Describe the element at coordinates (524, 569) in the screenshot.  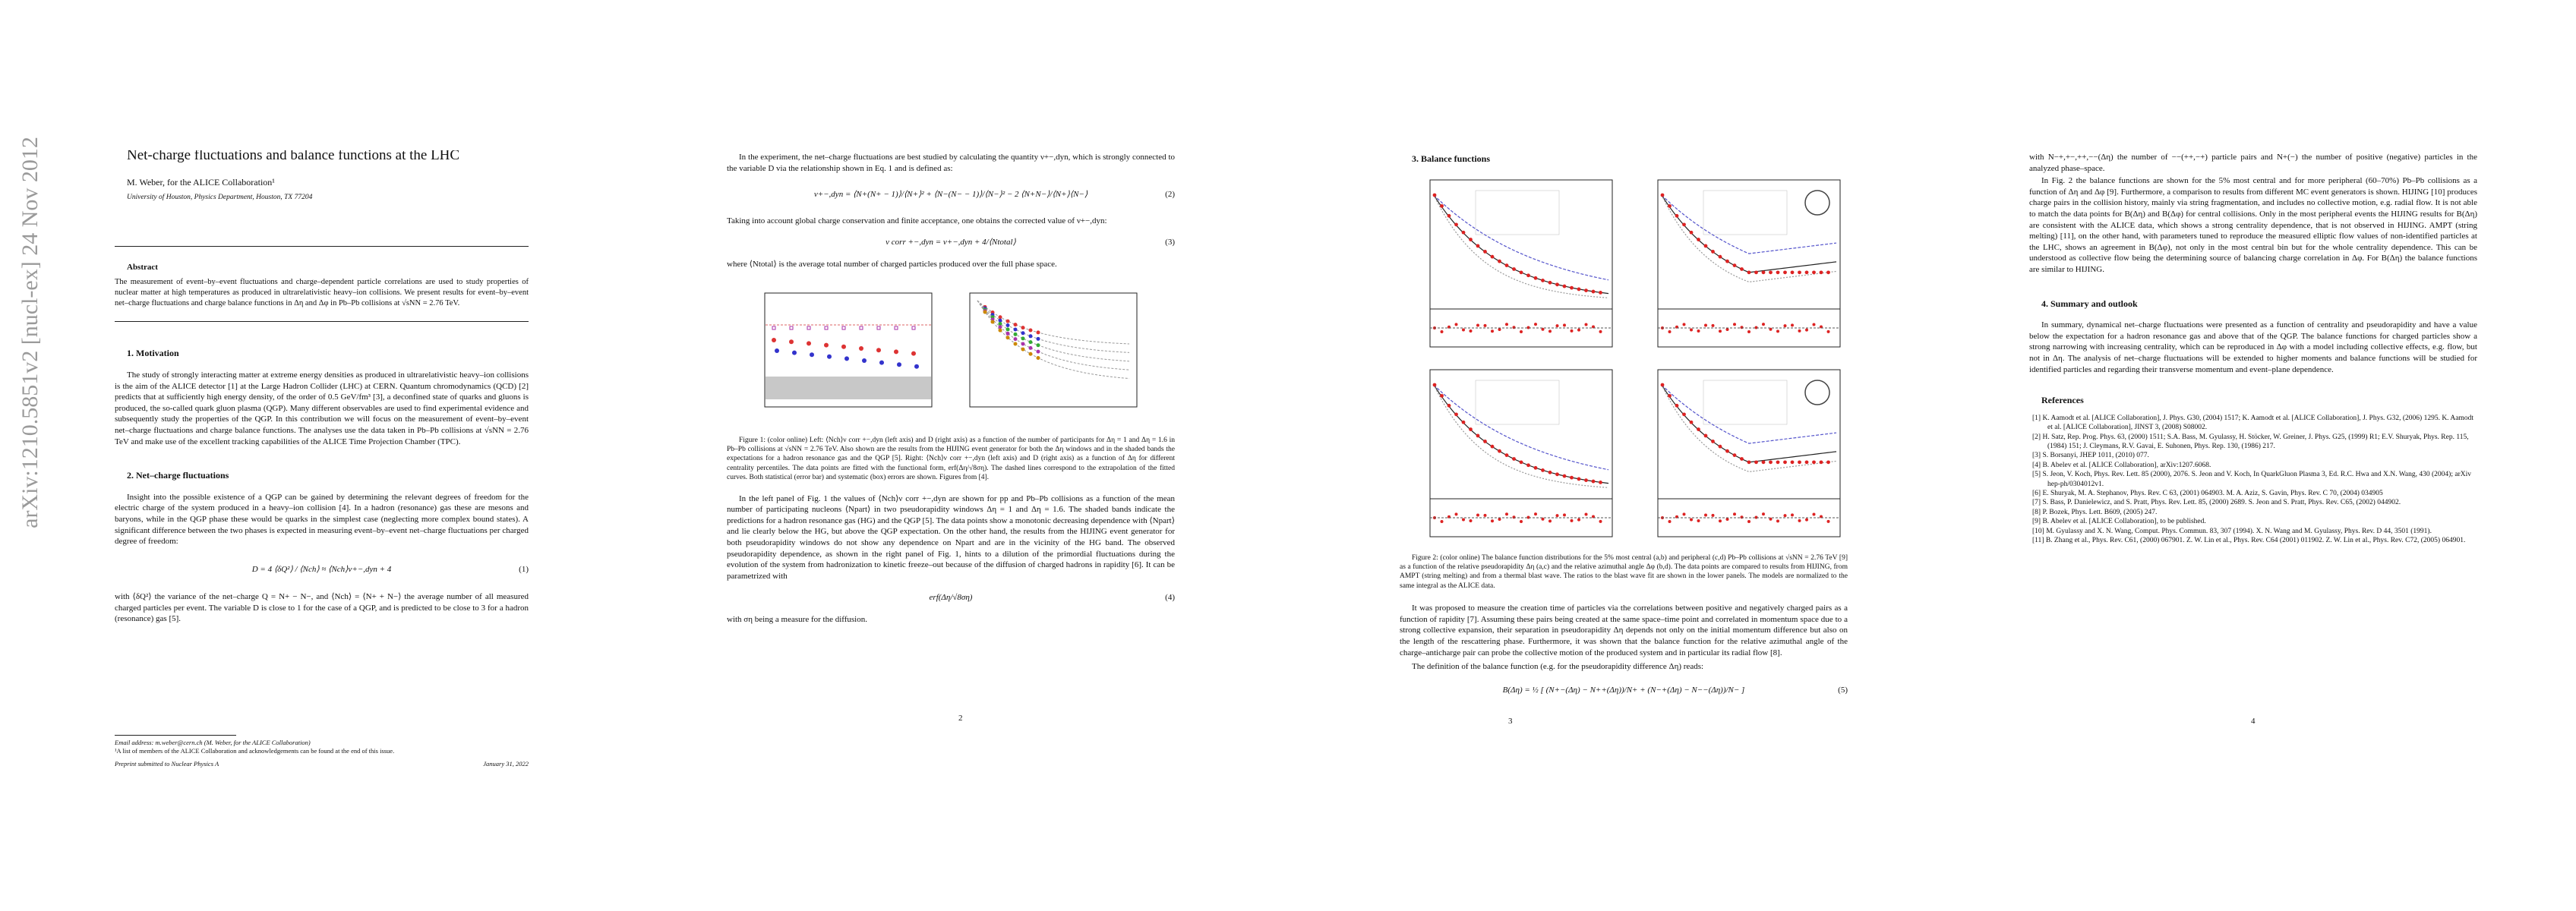
I see `equation-number: (1)` at that location.